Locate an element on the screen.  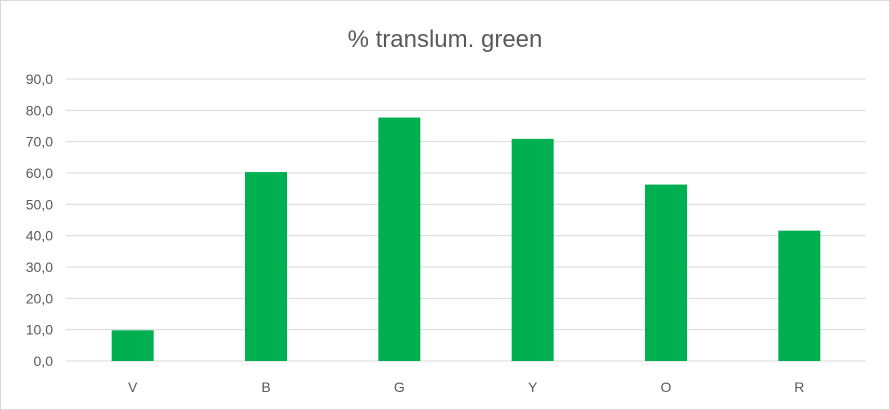
x-tick-label: O is located at coordinates (666, 387).